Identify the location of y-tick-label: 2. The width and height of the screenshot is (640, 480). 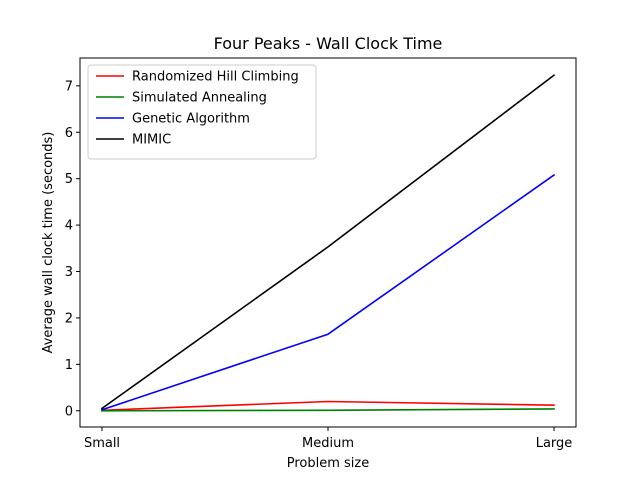
(69, 318).